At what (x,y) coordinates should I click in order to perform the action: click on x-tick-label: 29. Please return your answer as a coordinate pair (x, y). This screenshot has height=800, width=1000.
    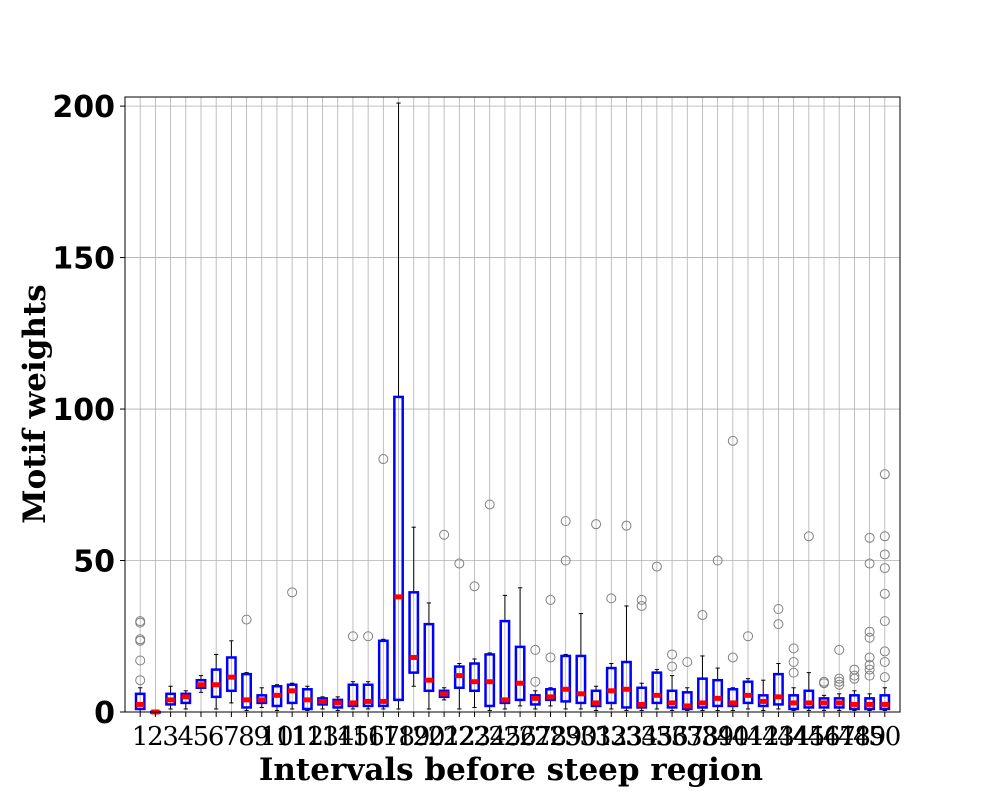
    Looking at the image, I should click on (565, 737).